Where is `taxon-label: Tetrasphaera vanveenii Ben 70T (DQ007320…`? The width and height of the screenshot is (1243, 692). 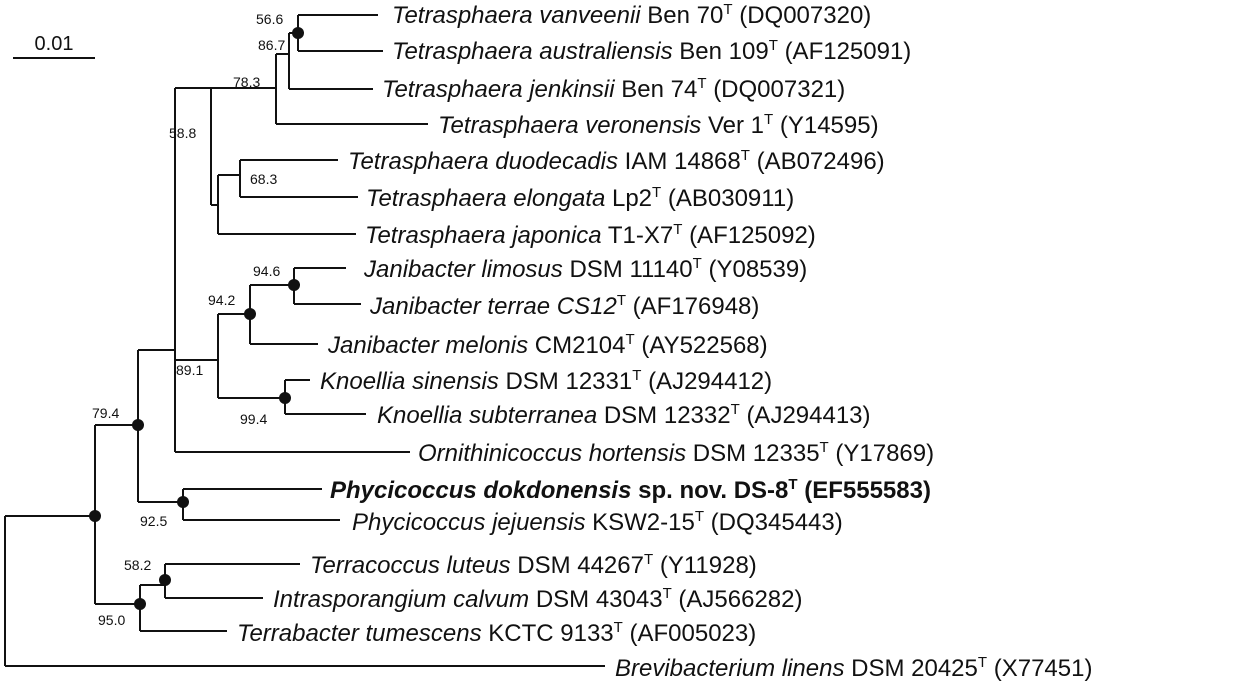
taxon-label: Tetrasphaera vanveenii Ben 70T (DQ007320… is located at coordinates (631, 15).